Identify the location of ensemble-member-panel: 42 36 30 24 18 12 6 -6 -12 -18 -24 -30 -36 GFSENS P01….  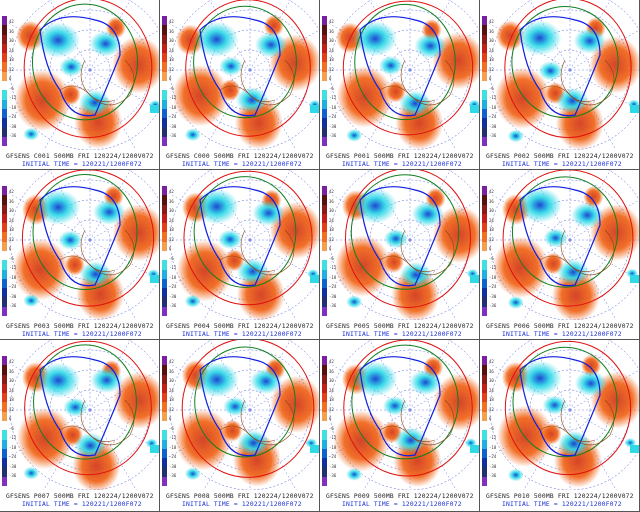
(560, 426).